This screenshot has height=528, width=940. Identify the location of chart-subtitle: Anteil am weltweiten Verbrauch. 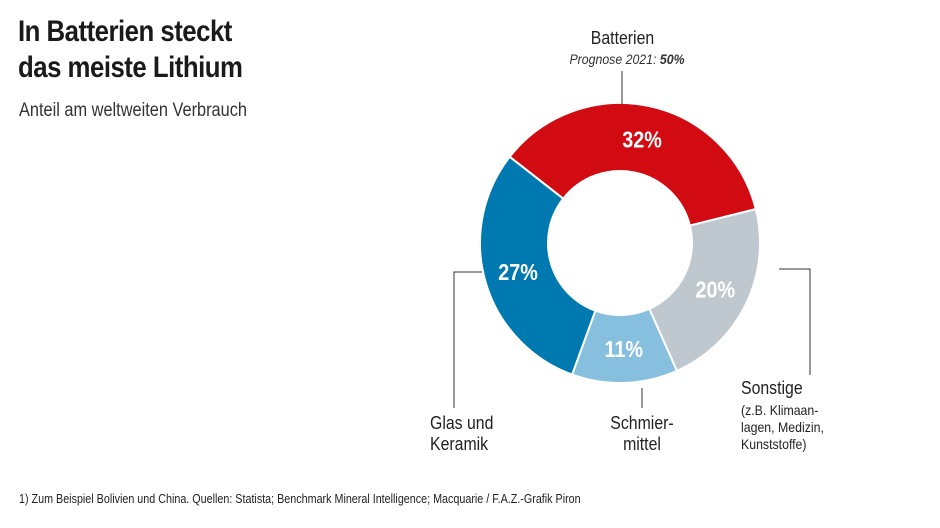
(133, 110).